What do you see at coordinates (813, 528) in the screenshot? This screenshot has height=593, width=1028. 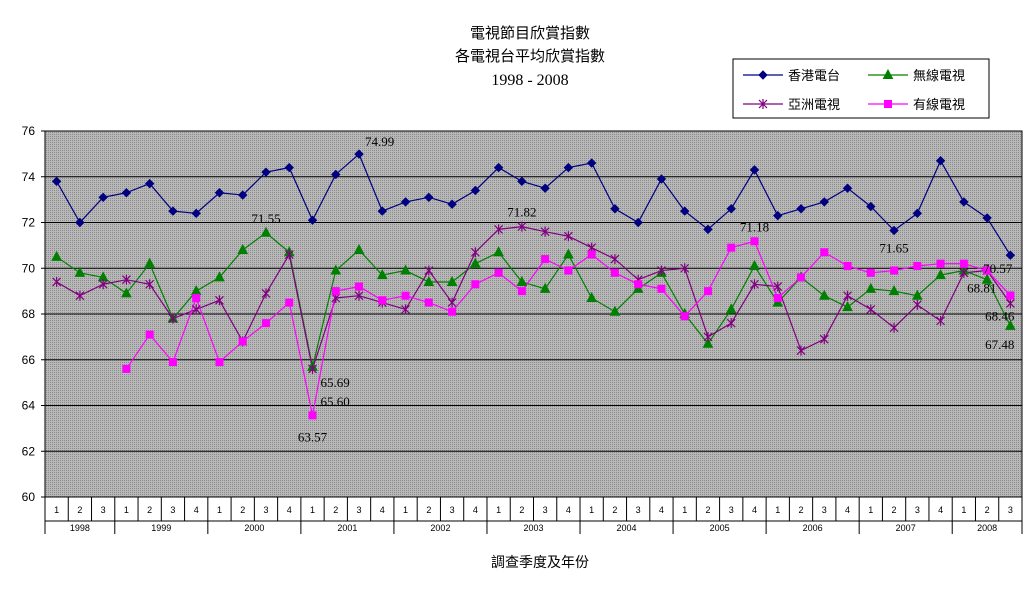 I see `year-label: 2006` at bounding box center [813, 528].